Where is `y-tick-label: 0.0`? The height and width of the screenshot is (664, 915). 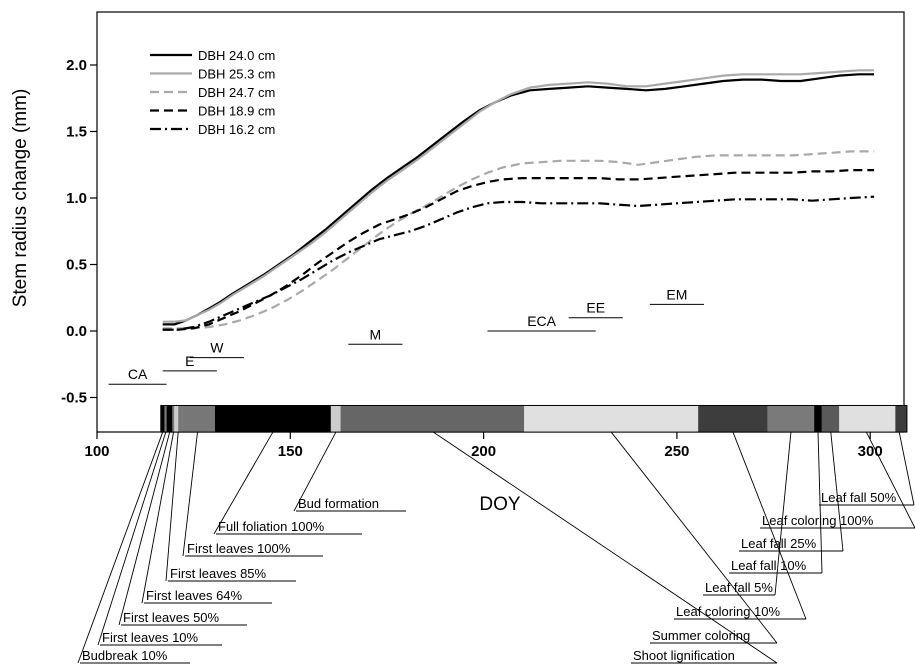 y-tick-label: 0.0 is located at coordinates (76, 331).